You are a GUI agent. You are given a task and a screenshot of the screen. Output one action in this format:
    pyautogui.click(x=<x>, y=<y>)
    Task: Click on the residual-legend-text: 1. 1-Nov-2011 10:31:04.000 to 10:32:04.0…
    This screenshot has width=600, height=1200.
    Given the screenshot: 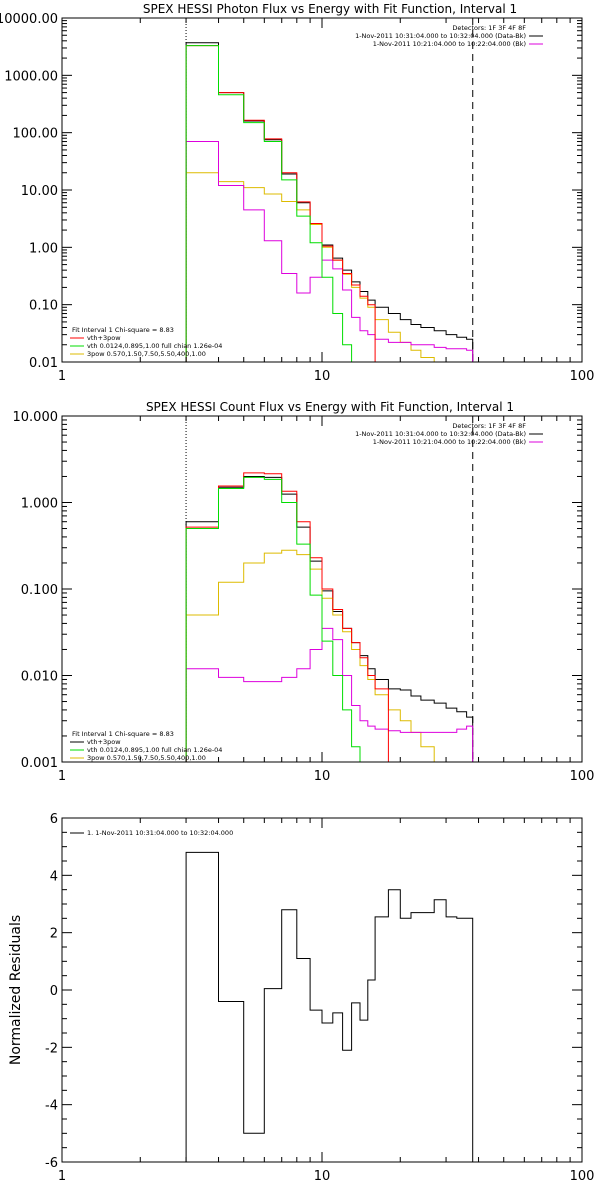 What is the action you would take?
    pyautogui.click(x=160, y=833)
    